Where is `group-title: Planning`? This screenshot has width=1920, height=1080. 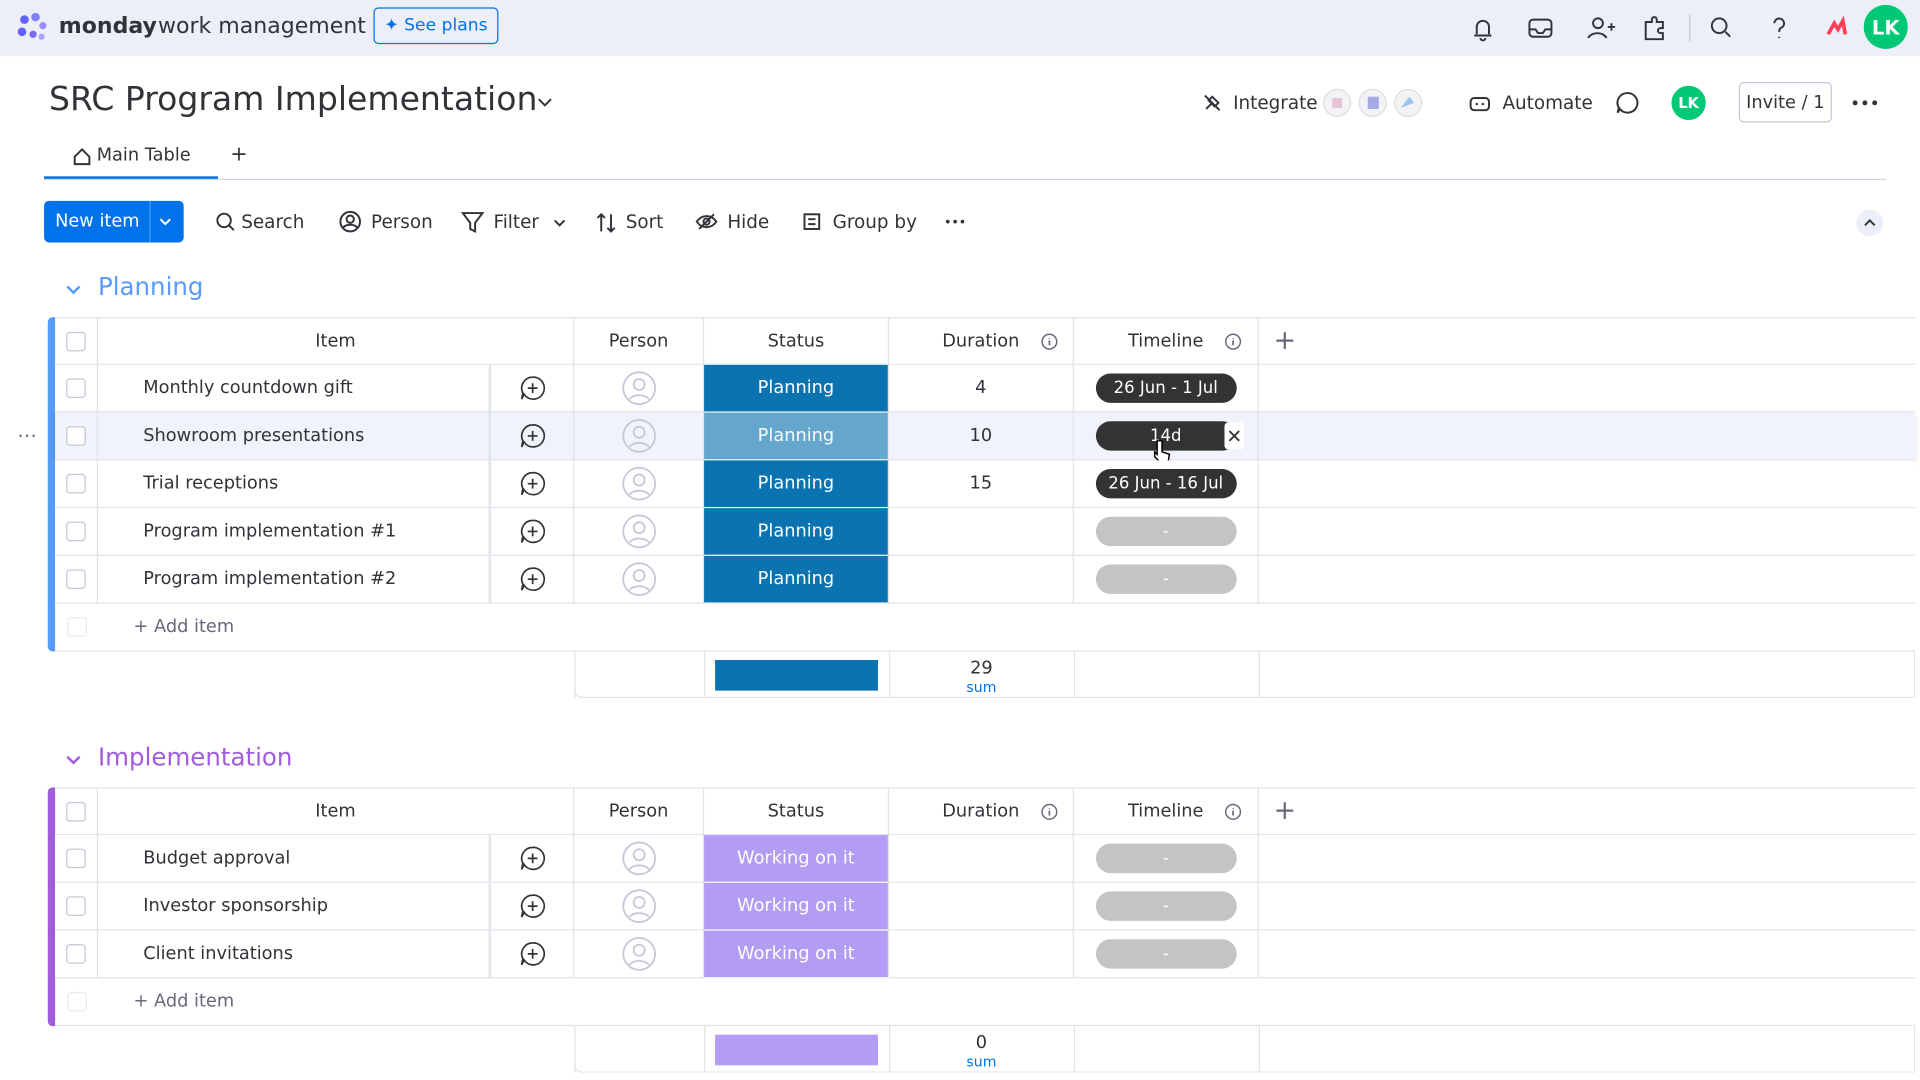
group-title: Planning is located at coordinates (150, 286).